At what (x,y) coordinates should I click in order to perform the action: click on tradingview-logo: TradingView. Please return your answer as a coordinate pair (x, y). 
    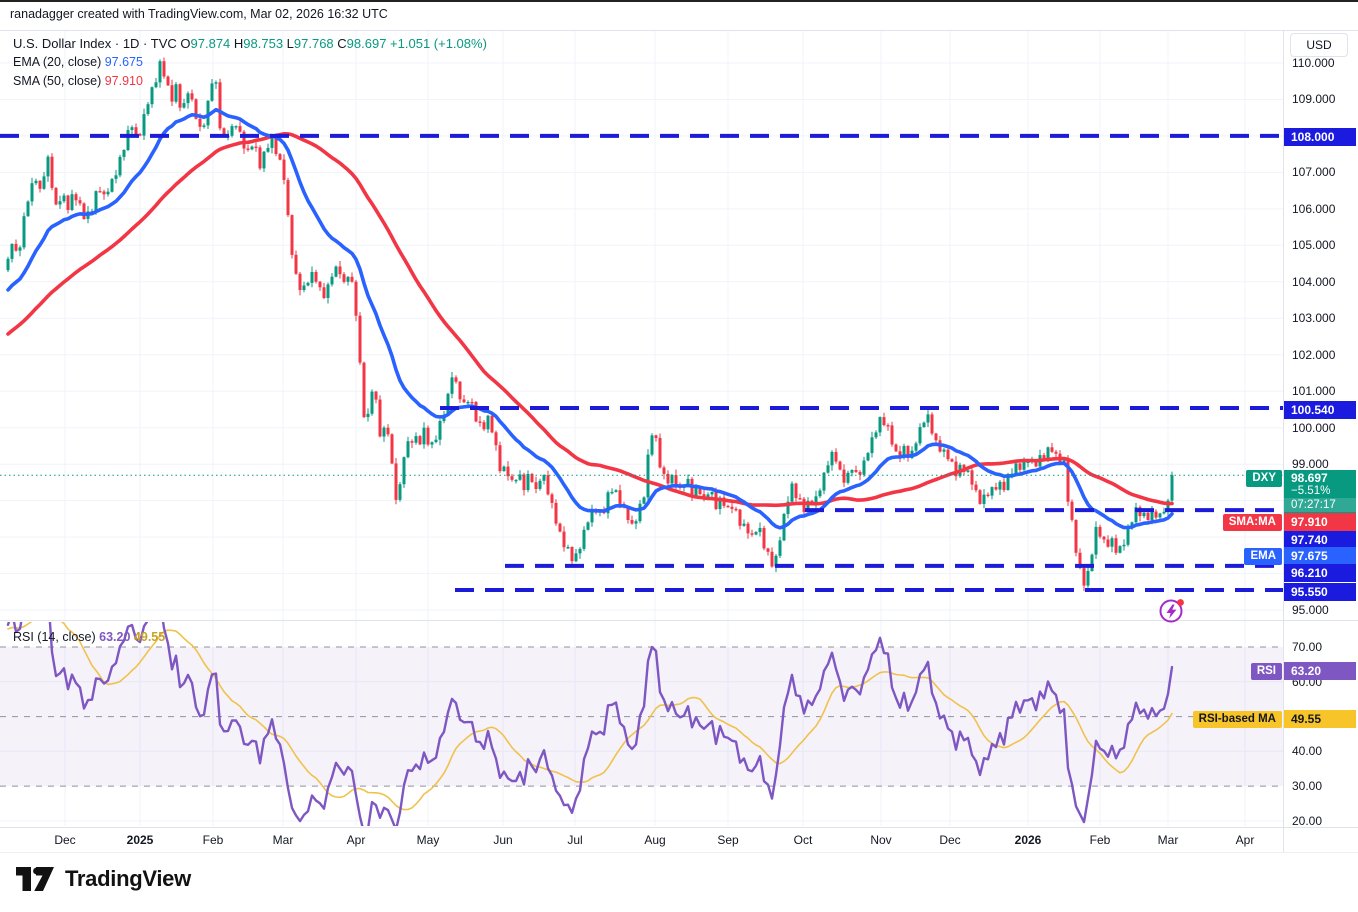
    Looking at the image, I should click on (103, 879).